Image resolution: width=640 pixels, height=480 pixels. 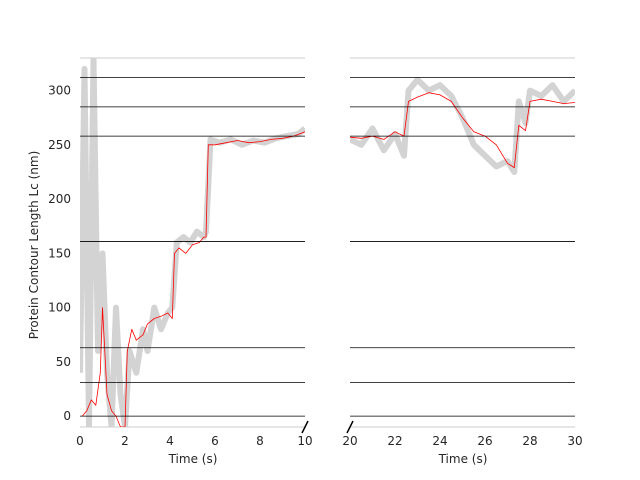 What do you see at coordinates (484, 441) in the screenshot?
I see `x-tick-label: 26` at bounding box center [484, 441].